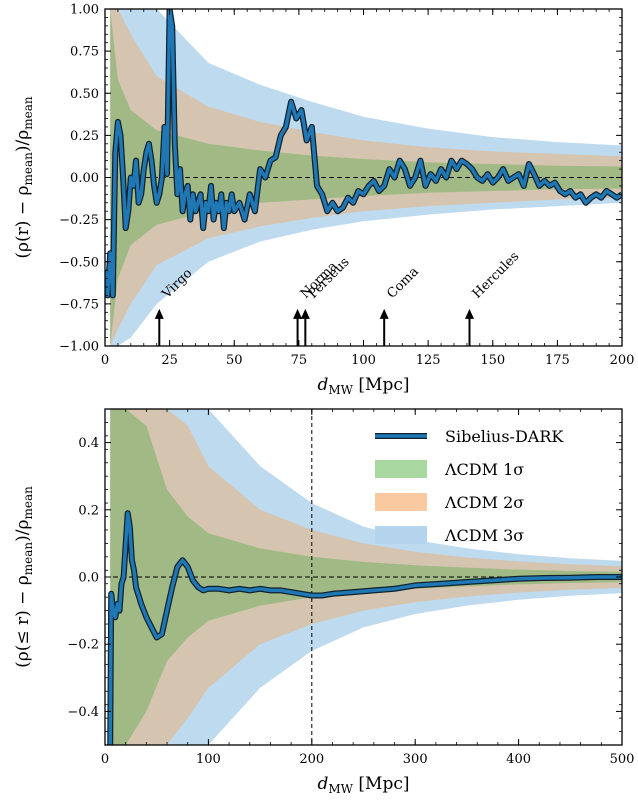  I want to click on y-tick-label: 0.75, so click(84, 52).